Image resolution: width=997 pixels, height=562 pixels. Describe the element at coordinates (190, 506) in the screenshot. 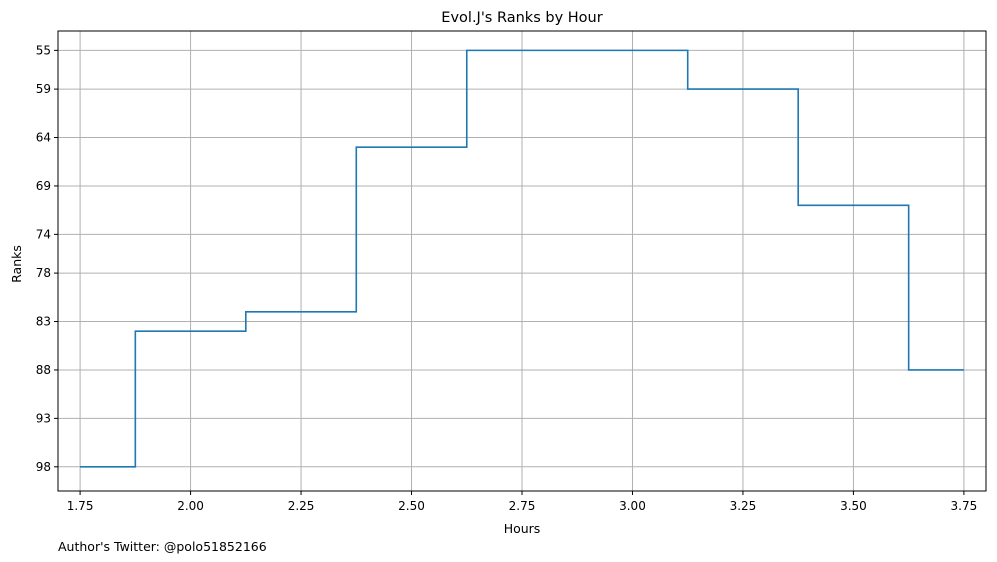

I see `x-tick-label: 2.00` at that location.